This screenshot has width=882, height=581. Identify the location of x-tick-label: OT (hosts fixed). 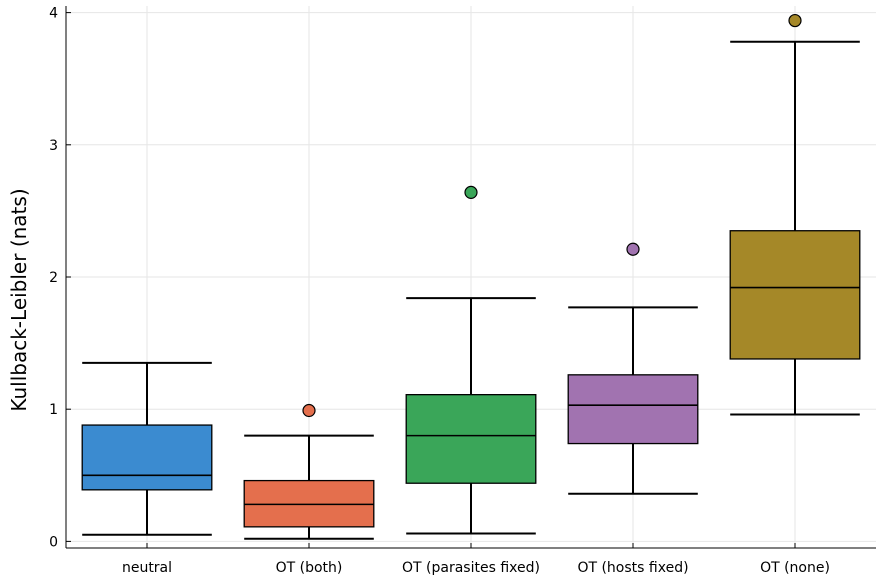
(632, 568).